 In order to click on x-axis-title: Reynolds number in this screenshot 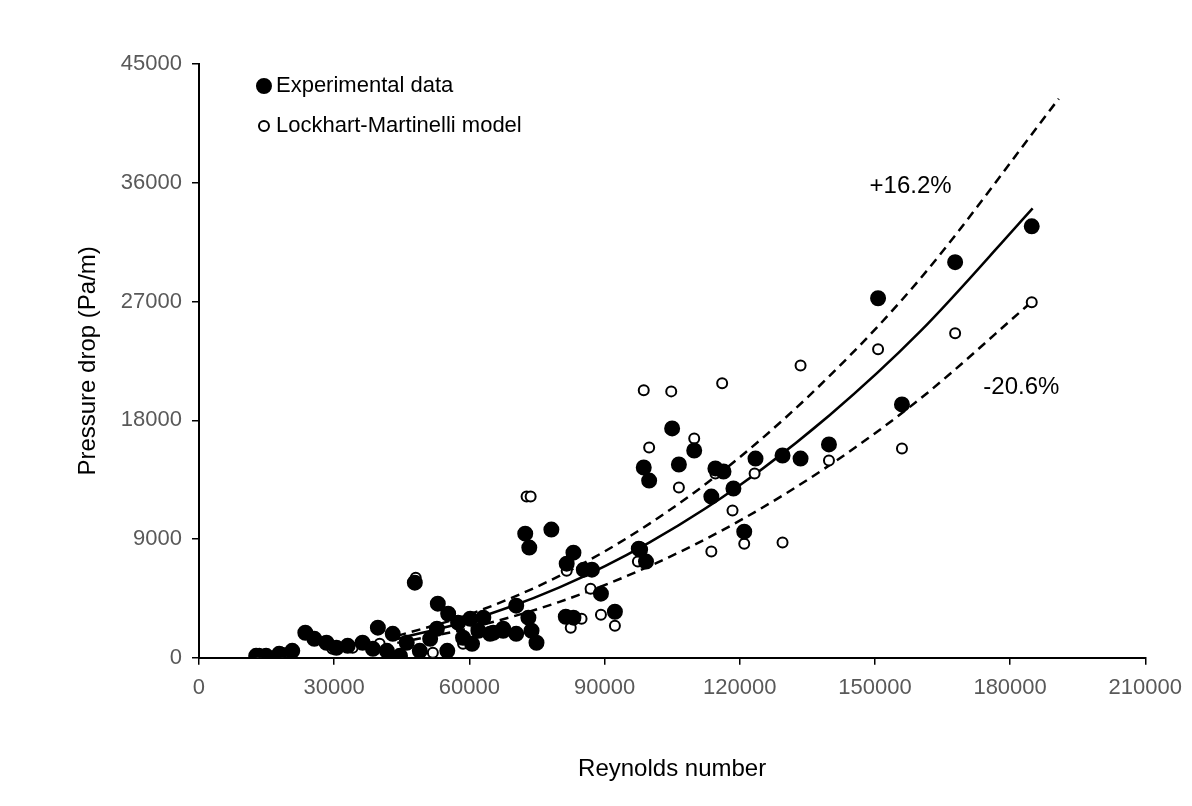, I will do `click(672, 768)`.